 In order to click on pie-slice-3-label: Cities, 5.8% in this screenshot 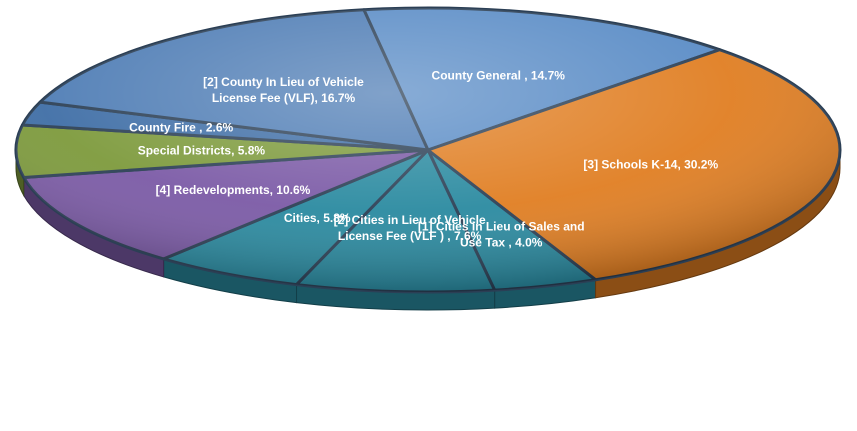, I will do `click(317, 218)`.